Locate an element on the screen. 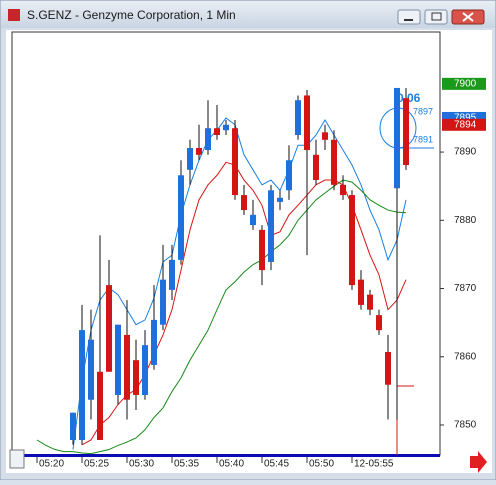 The width and height of the screenshot is (496, 485). annotation-text: 7891 is located at coordinates (423, 139).